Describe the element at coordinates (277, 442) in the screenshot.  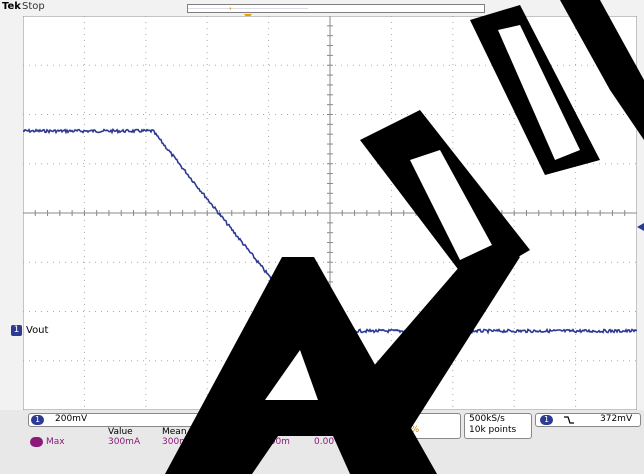
I see `measurement-max: 300m` at that location.